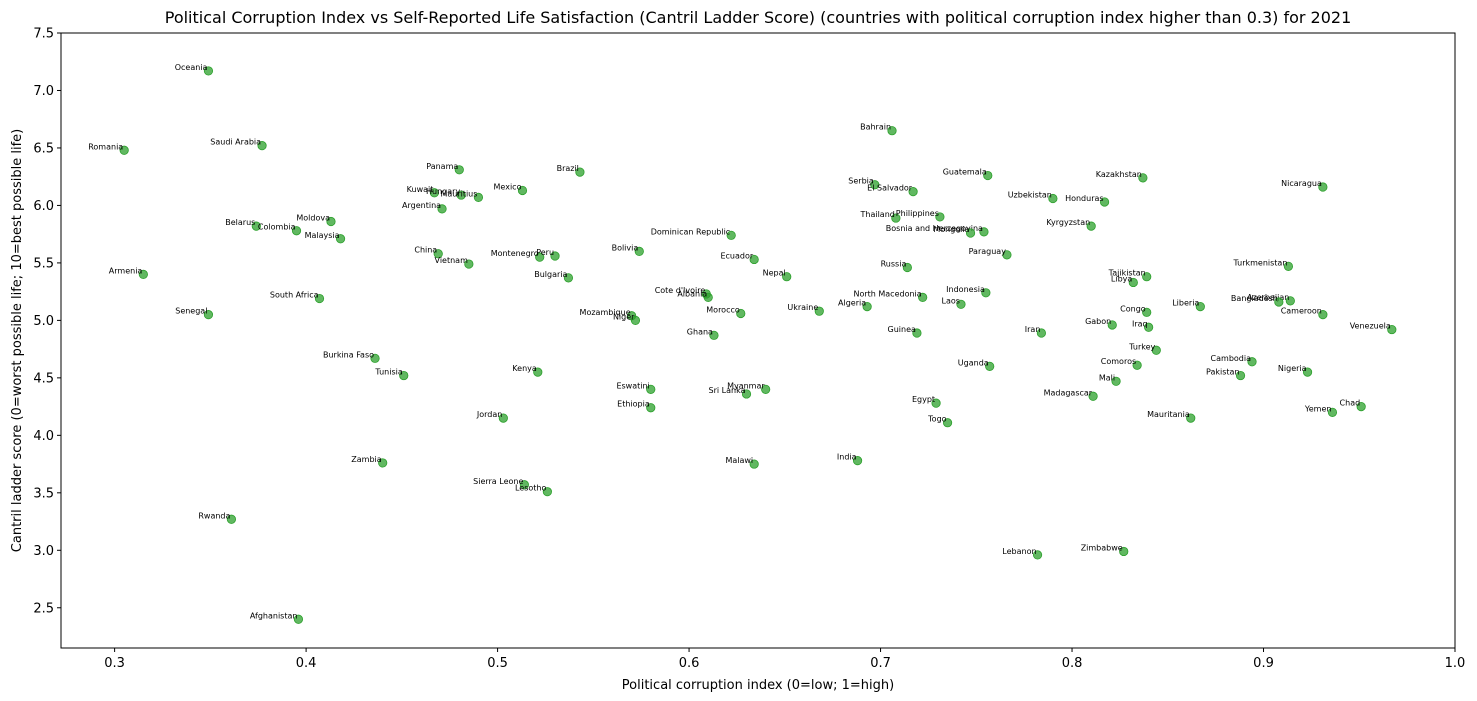 The height and width of the screenshot is (701, 1477). Describe the element at coordinates (951, 300) in the screenshot. I see `data-point-label: Laos` at that location.